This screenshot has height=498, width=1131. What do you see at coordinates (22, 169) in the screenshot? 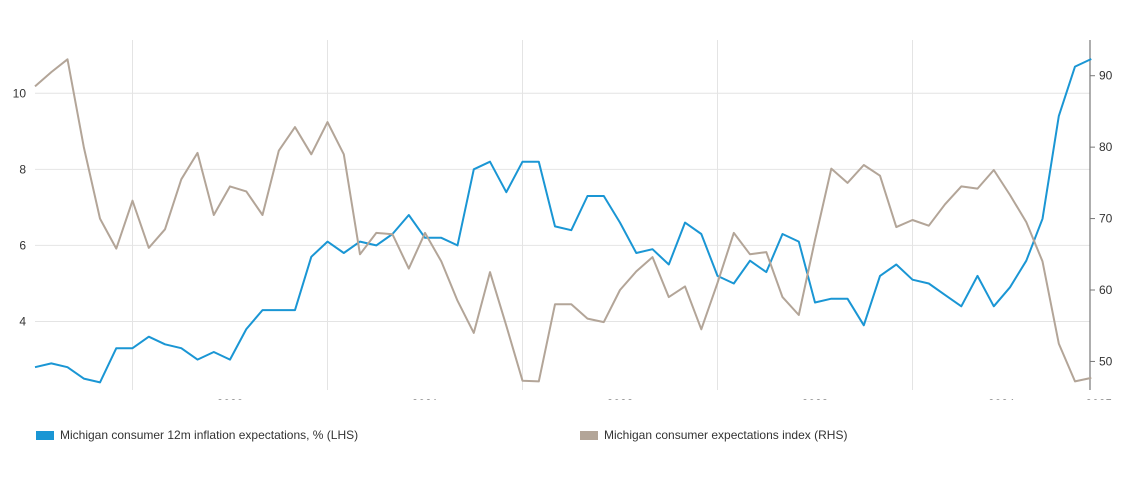
I see `y-left-tick-label: 8` at bounding box center [22, 169].